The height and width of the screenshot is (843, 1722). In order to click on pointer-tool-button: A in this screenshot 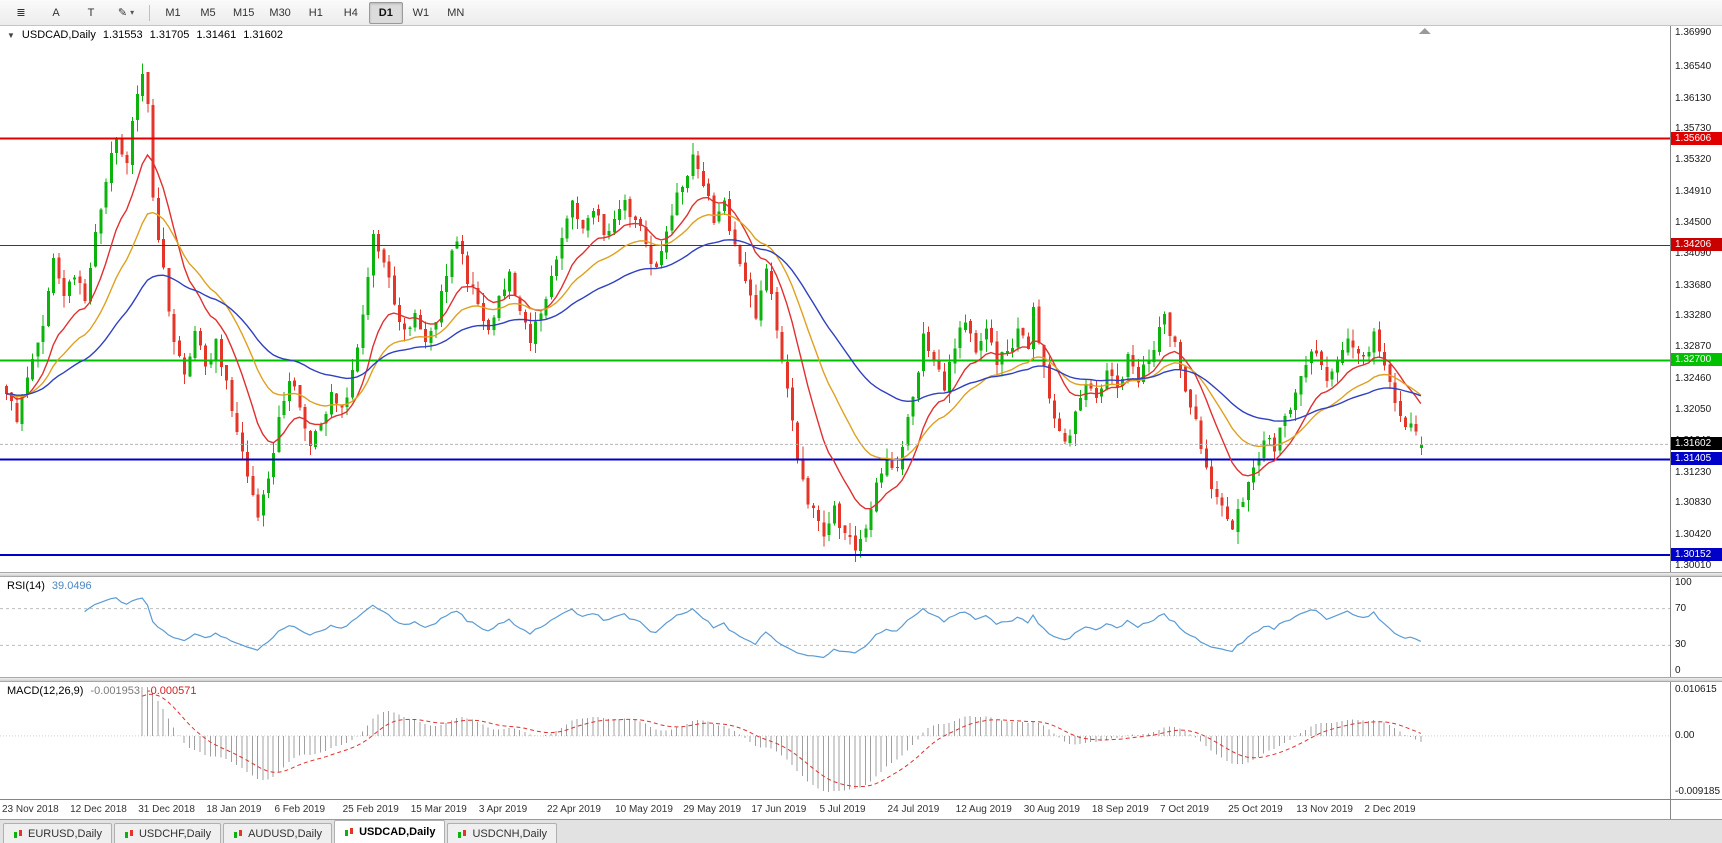, I will do `click(56, 12)`.